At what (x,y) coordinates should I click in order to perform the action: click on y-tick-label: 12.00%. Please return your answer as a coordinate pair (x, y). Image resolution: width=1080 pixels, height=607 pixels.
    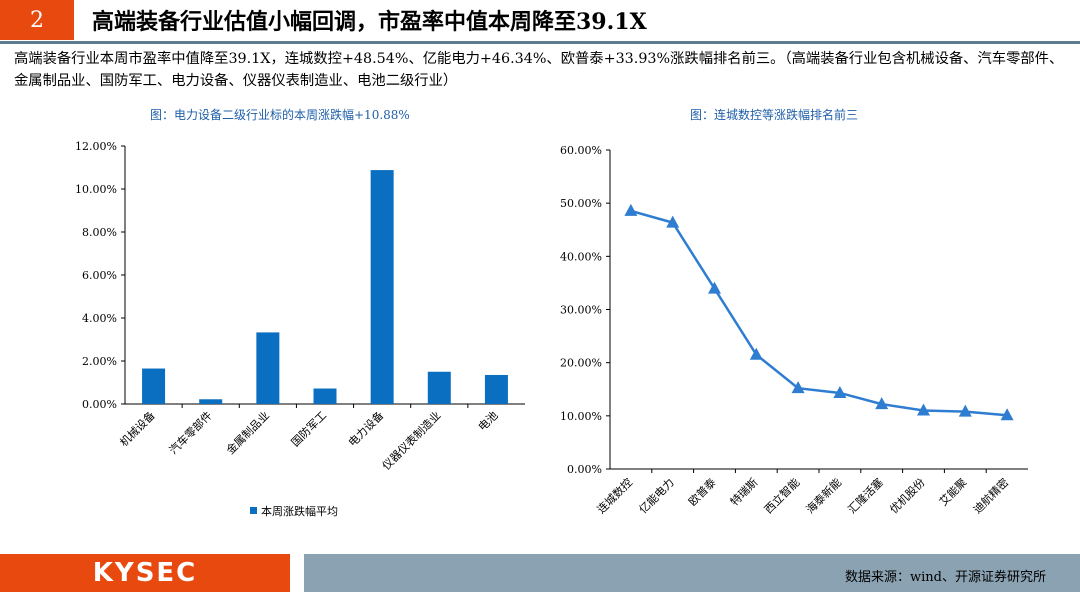
    Looking at the image, I should click on (96, 146).